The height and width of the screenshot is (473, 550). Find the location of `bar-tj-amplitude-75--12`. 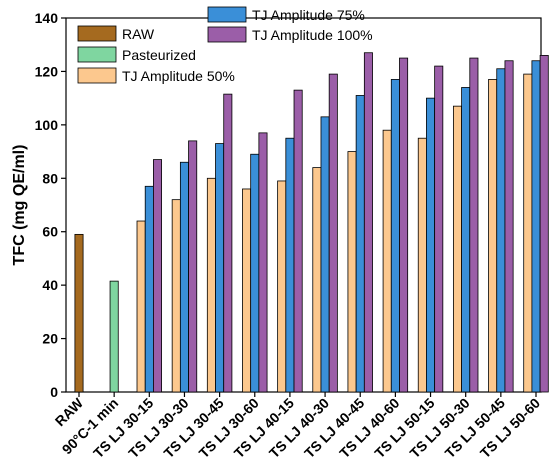

bar-tj-amplitude-75--12 is located at coordinates (501, 230).